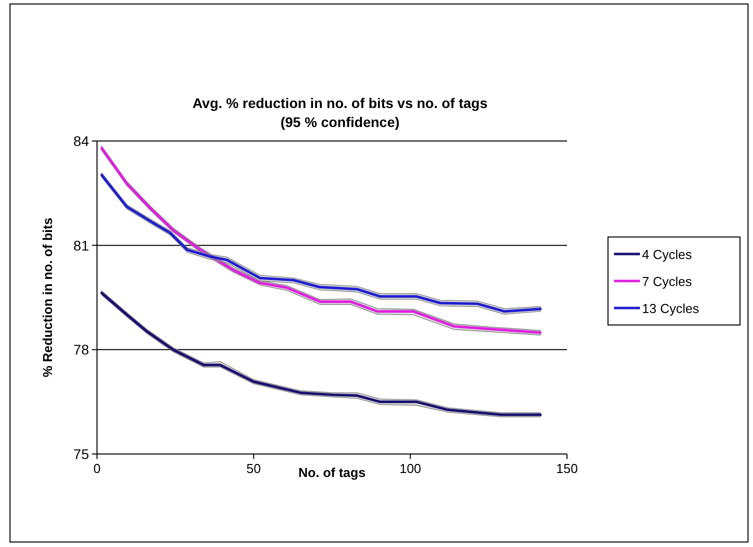  What do you see at coordinates (667, 254) in the screenshot?
I see `legend-label: 4 Cycles` at bounding box center [667, 254].